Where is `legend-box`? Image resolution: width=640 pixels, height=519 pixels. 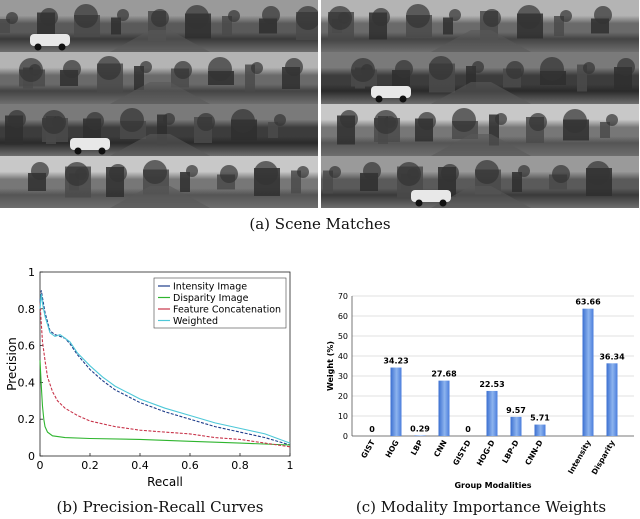 legend-box is located at coordinates (220, 303).